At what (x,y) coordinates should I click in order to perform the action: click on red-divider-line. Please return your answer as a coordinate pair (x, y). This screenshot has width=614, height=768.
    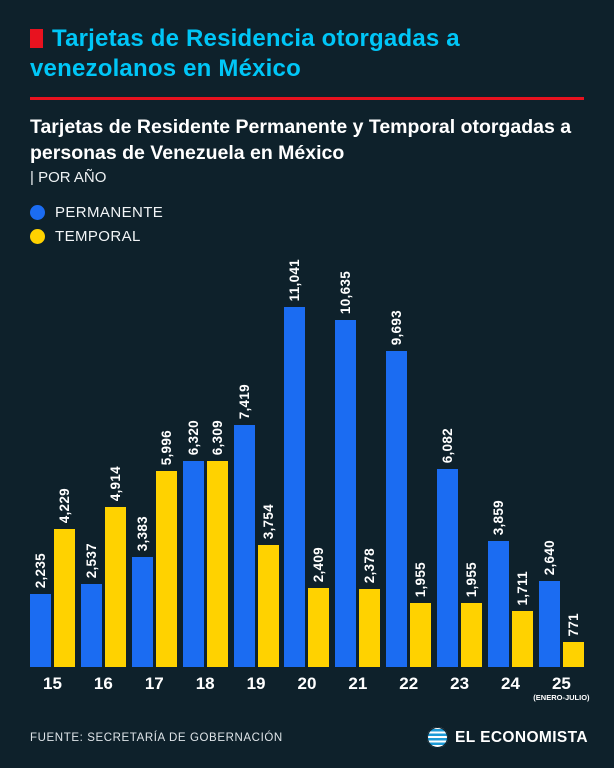
    Looking at the image, I should click on (307, 98).